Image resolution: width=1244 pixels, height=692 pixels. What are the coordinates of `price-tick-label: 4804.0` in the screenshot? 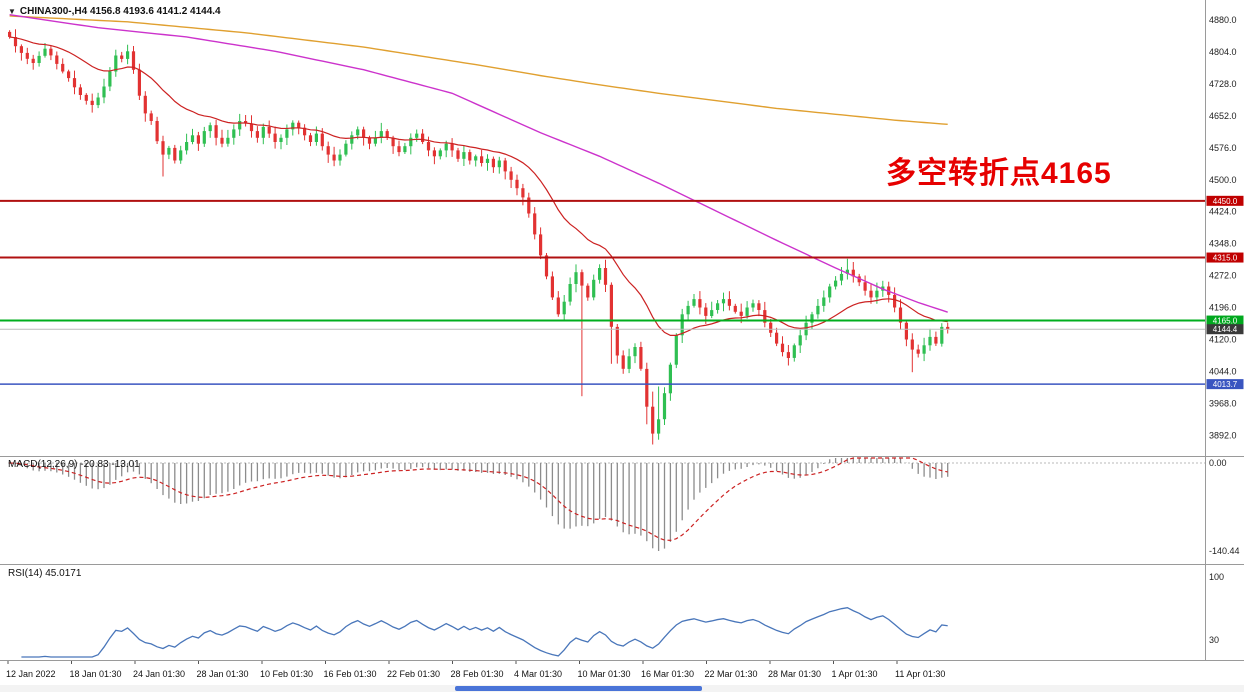 It's located at (1223, 52).